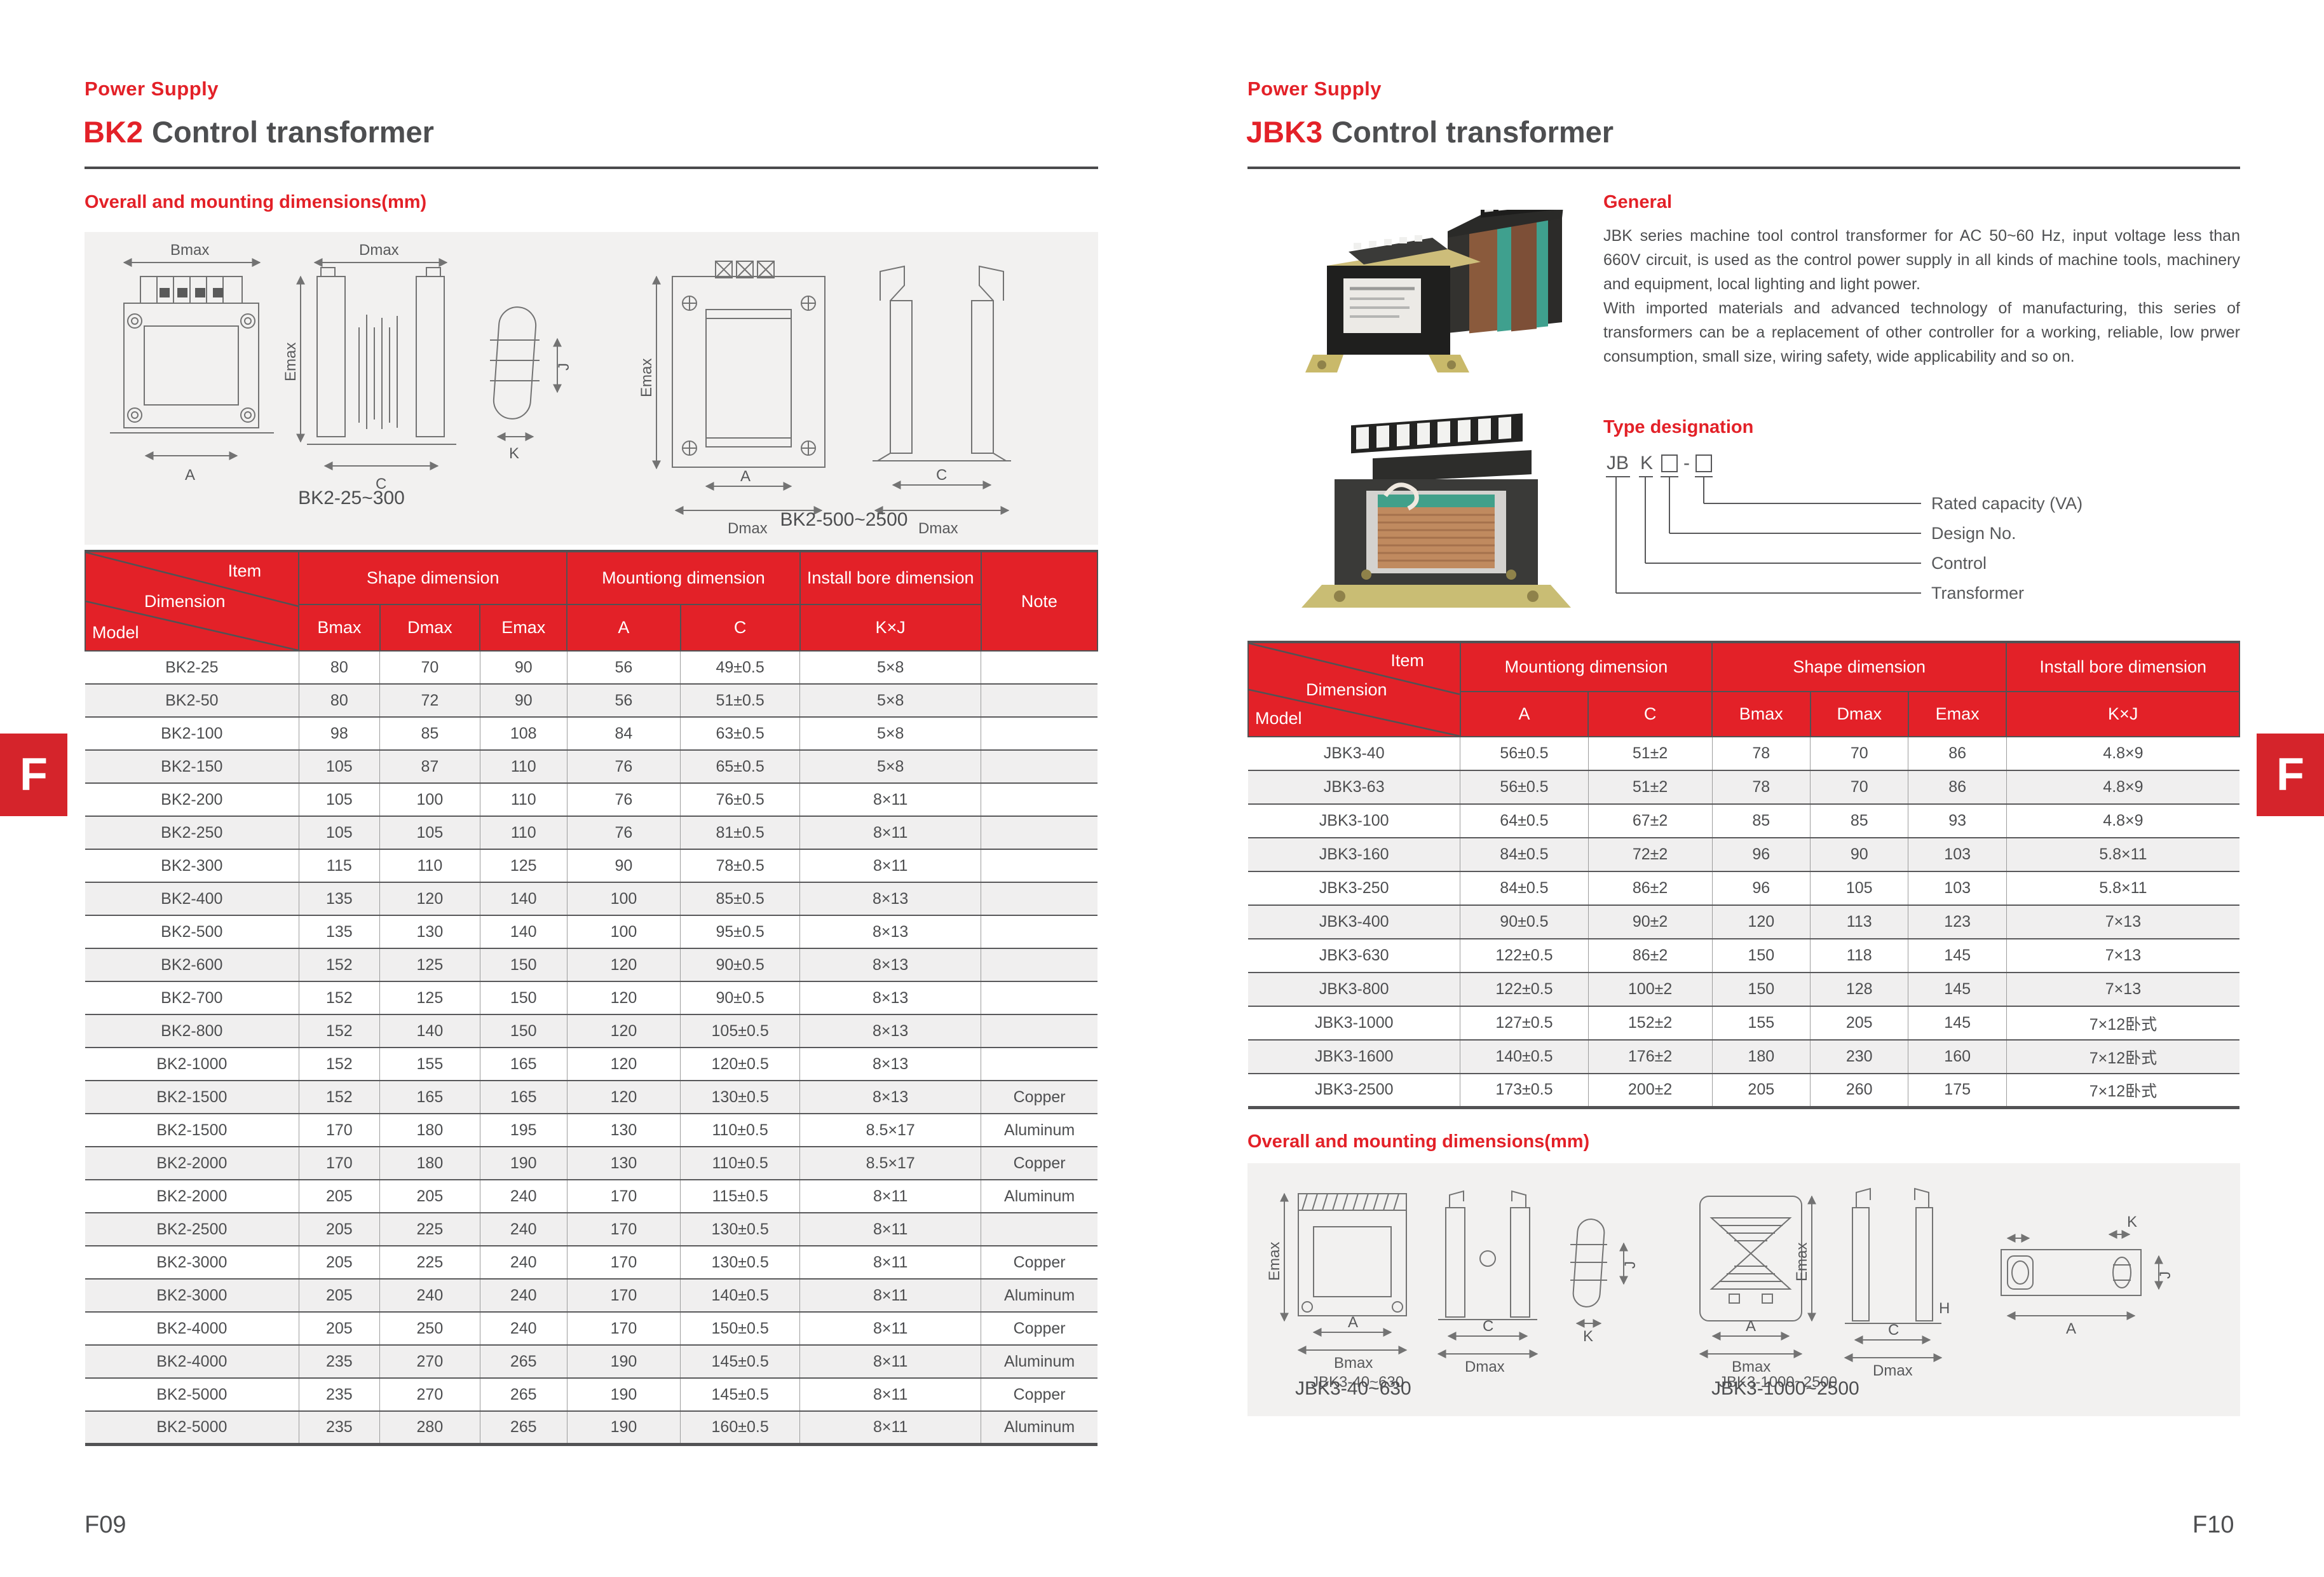 This screenshot has height=1577, width=2324. Describe the element at coordinates (523, 898) in the screenshot. I see `table-cell: 140` at that location.